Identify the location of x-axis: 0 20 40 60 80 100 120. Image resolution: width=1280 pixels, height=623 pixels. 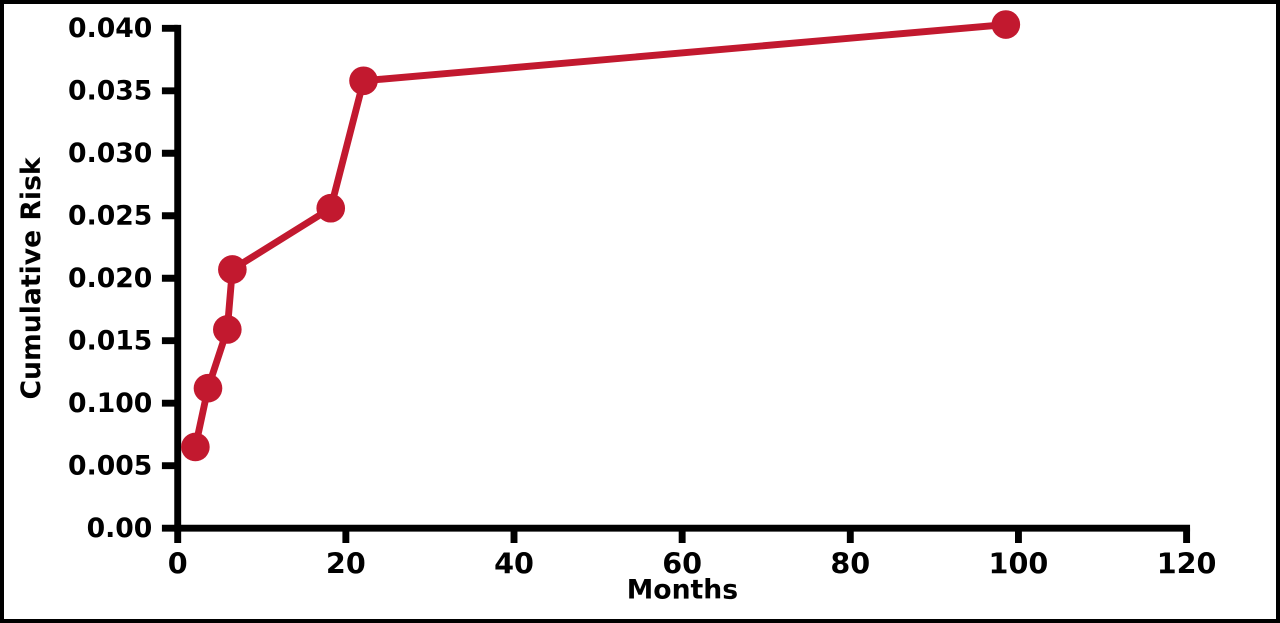
(692, 552).